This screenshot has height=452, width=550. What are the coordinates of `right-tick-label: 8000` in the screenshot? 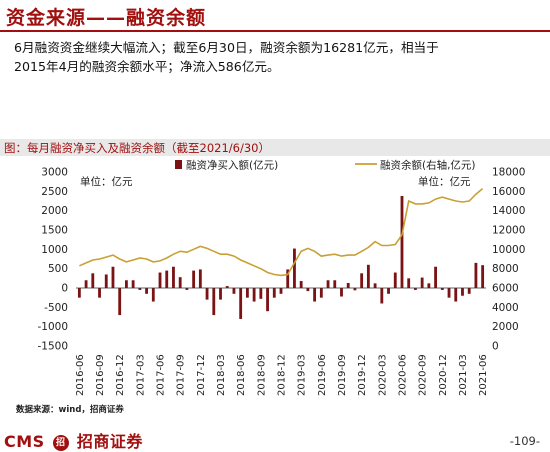 It's located at (505, 269).